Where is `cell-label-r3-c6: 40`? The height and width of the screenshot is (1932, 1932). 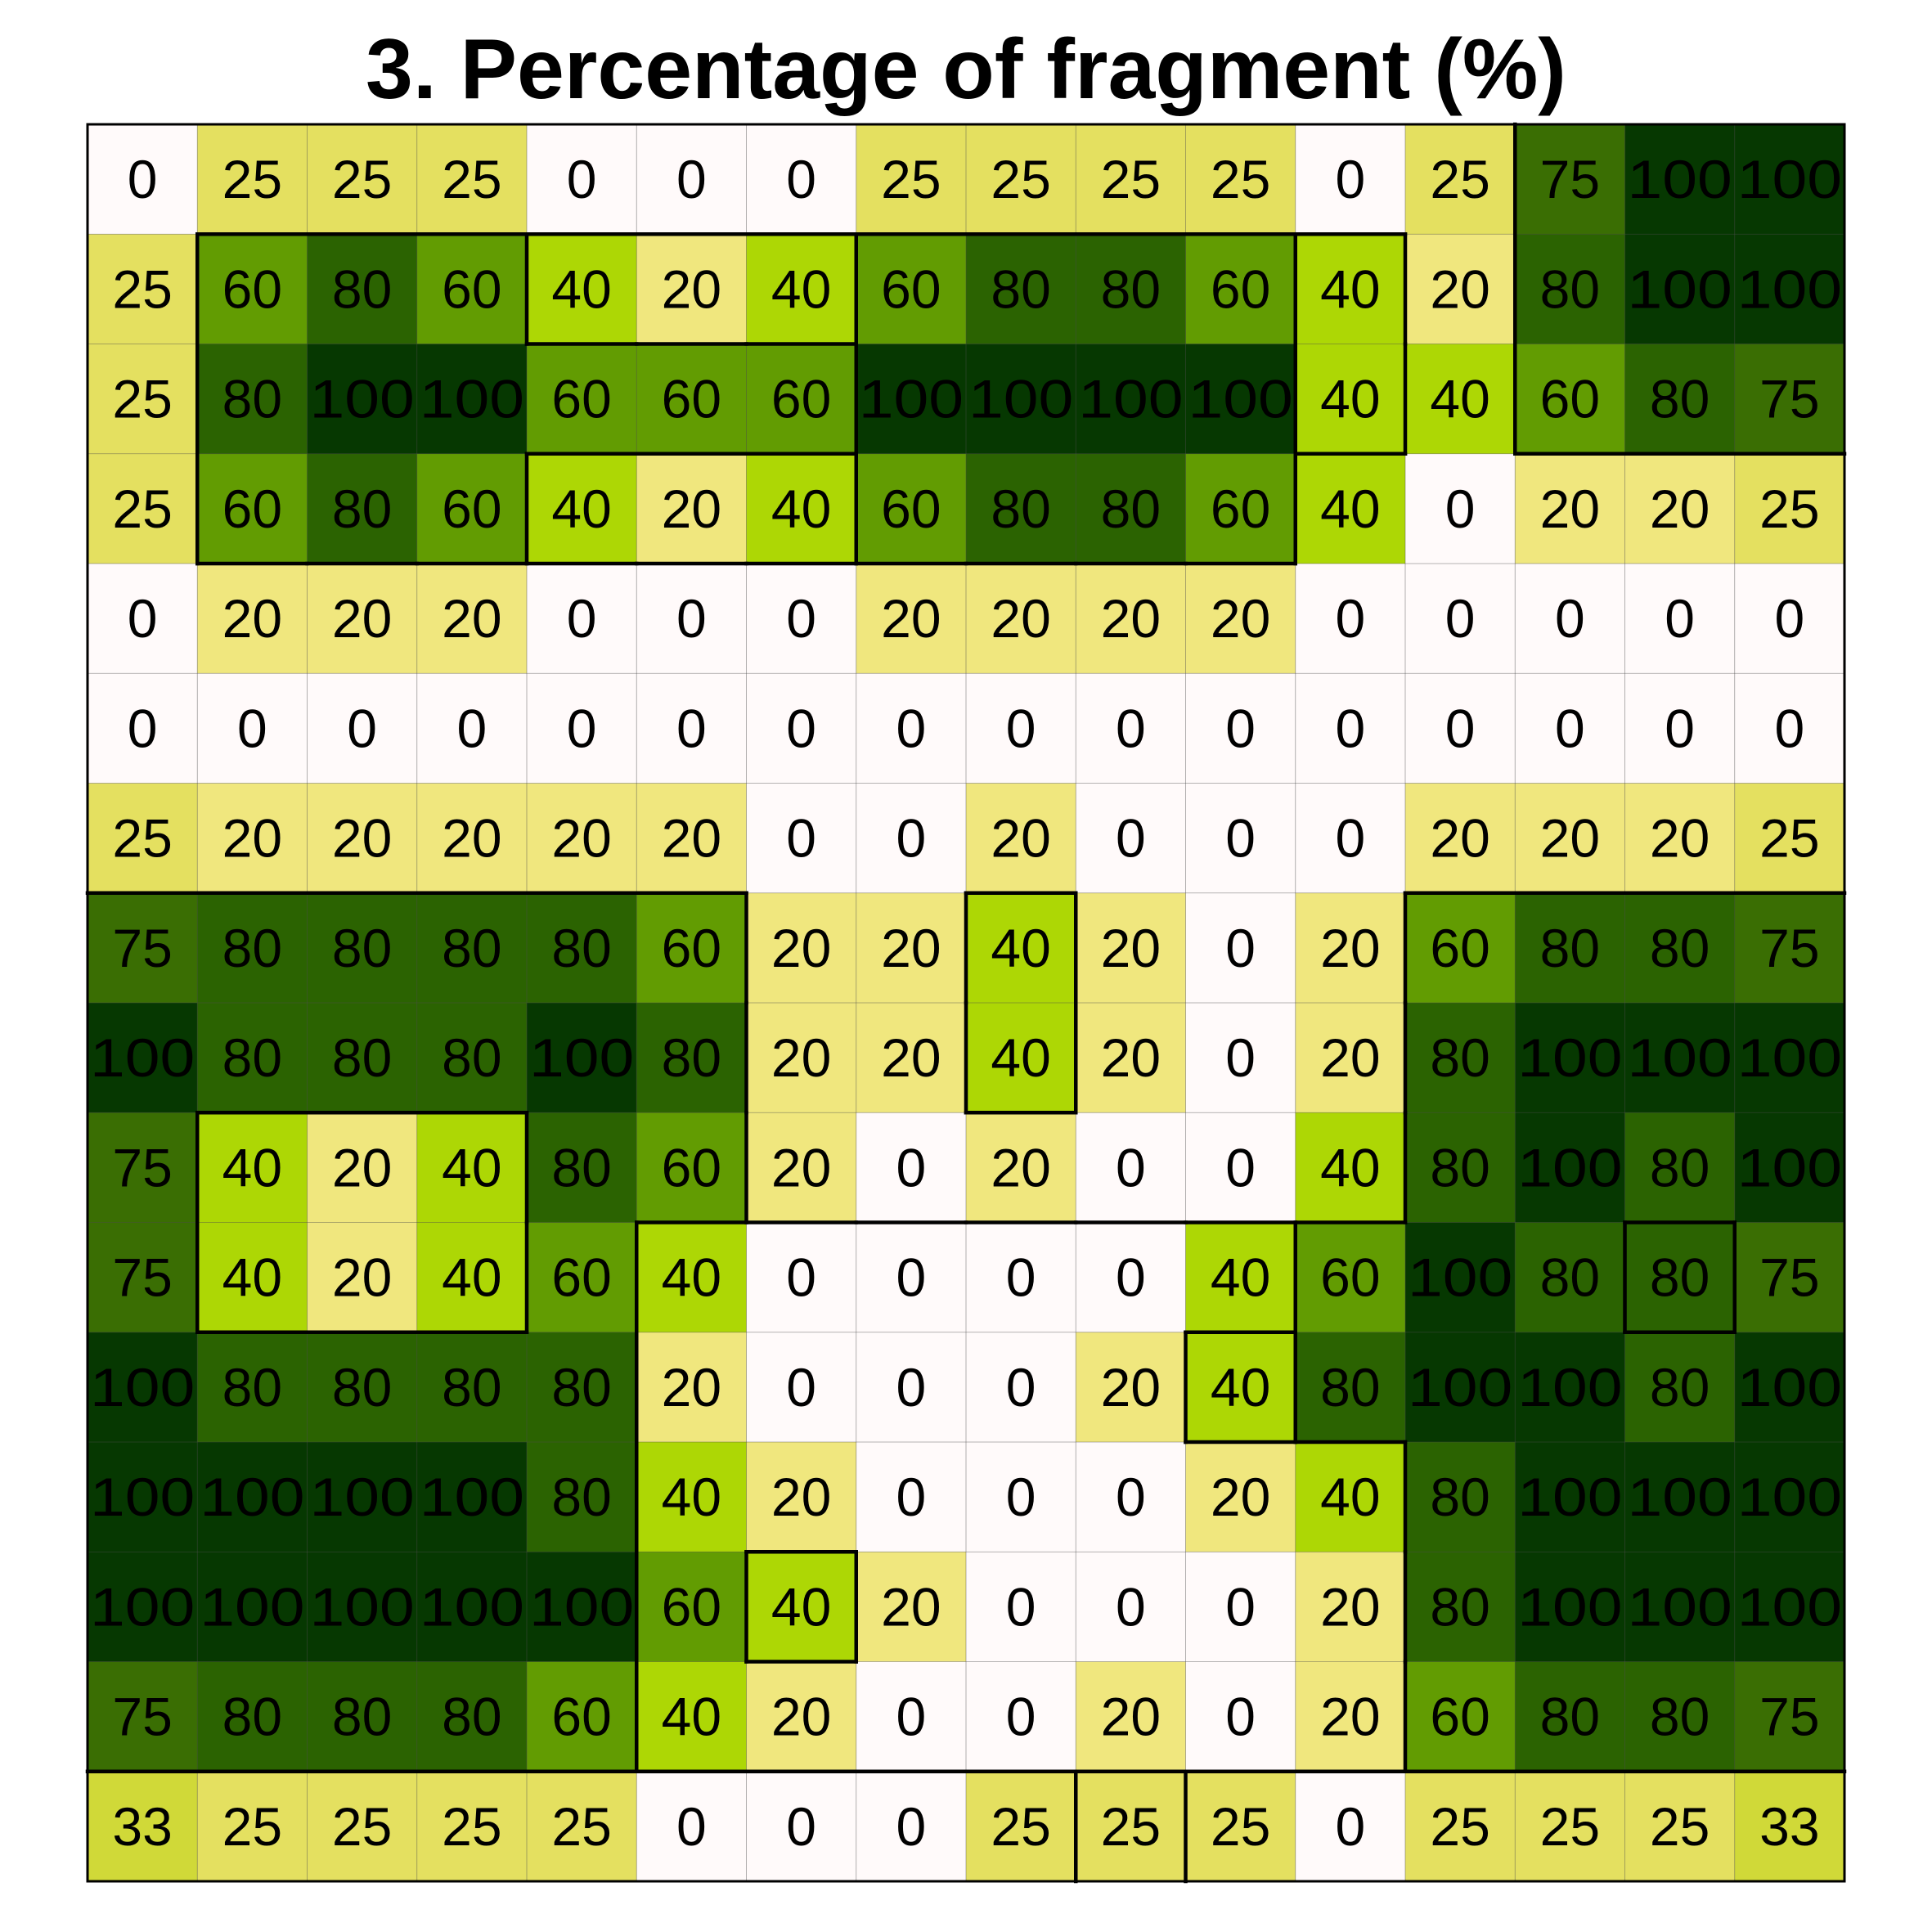 cell-label-r3-c6: 40 is located at coordinates (801, 509).